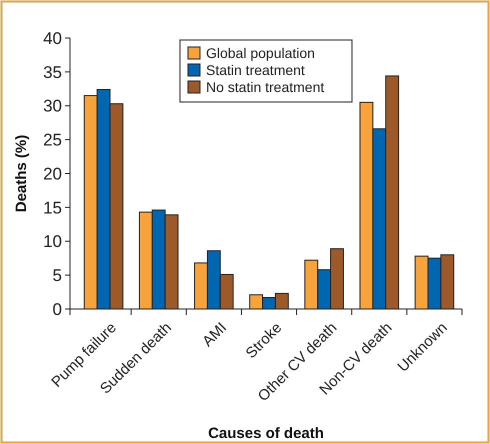 Image resolution: width=490 pixels, height=444 pixels. I want to click on legend-label: No statin treatment, so click(265, 86).